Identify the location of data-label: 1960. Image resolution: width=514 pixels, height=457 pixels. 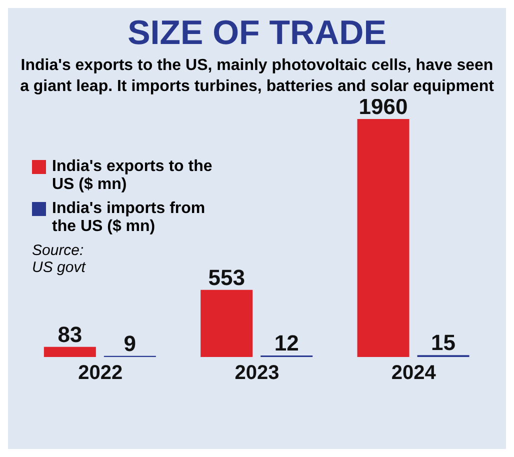
(383, 106).